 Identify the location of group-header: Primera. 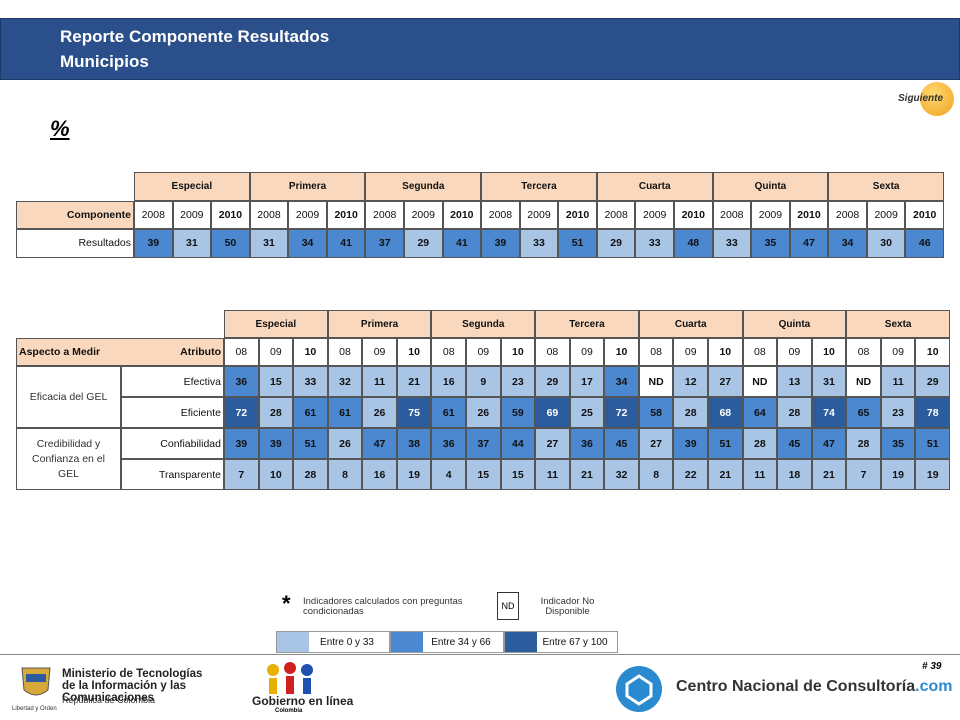
(307, 186).